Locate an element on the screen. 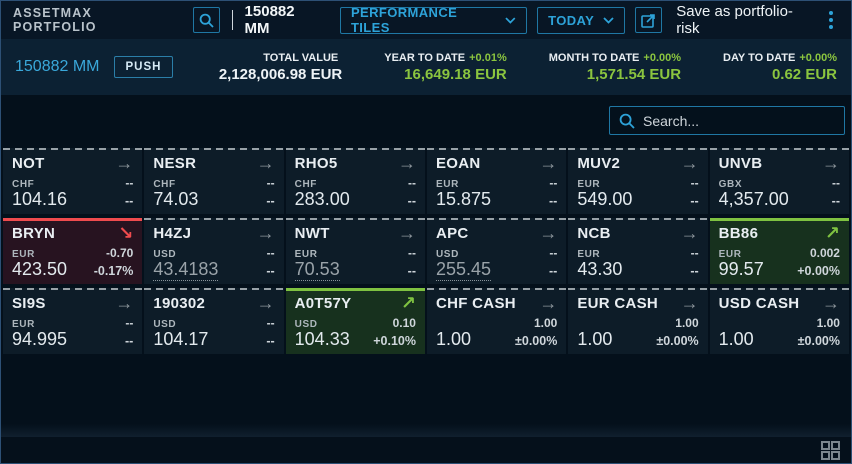 The height and width of the screenshot is (464, 852). tile-currency: CHF is located at coordinates (164, 184).